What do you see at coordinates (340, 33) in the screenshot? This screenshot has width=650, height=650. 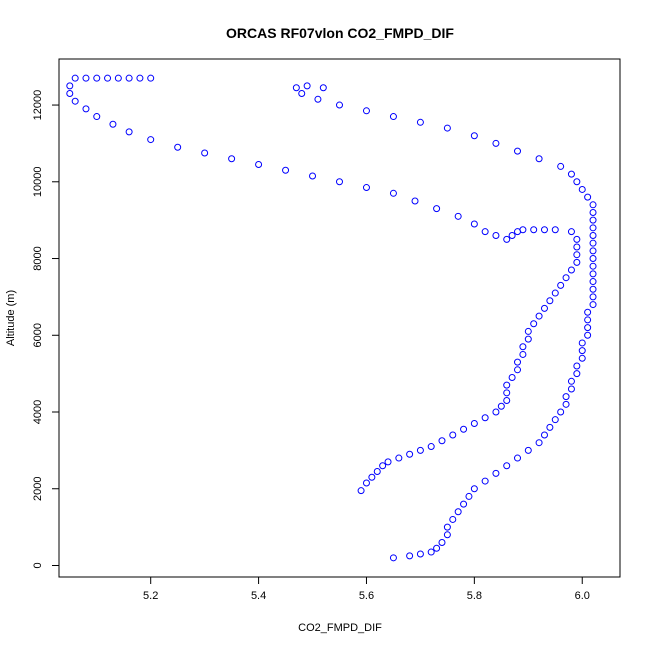 I see `chart-title: ORCAS RF07vlon CO2_FMPD_DIF` at bounding box center [340, 33].